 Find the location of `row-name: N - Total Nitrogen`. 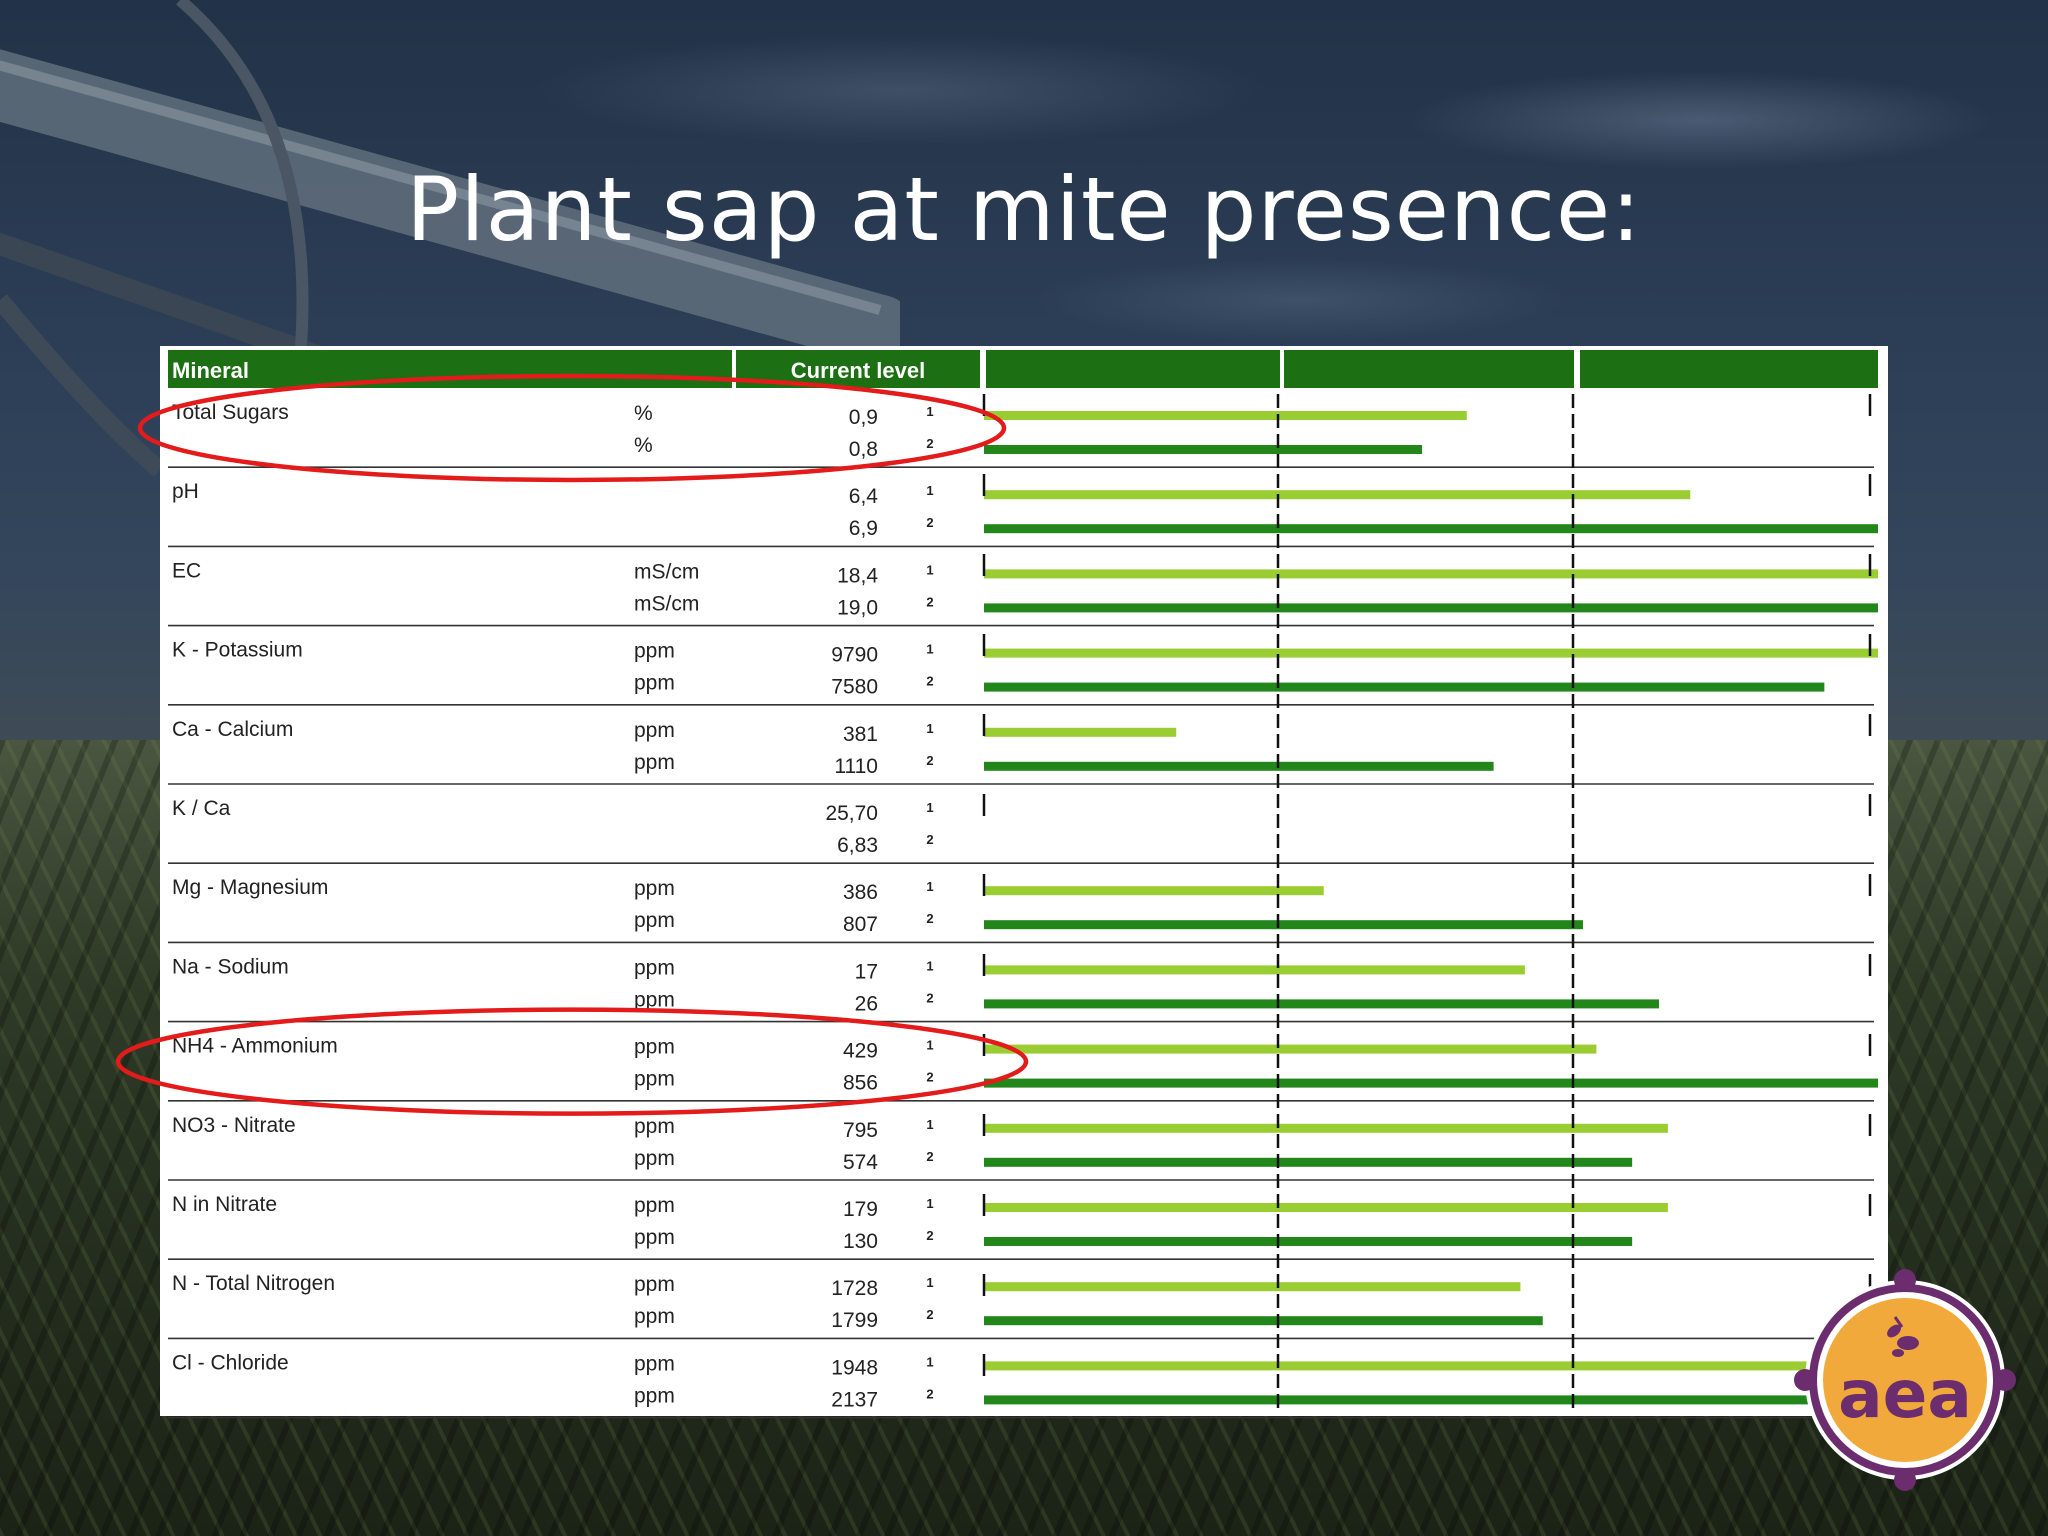

row-name: N - Total Nitrogen is located at coordinates (253, 1283).